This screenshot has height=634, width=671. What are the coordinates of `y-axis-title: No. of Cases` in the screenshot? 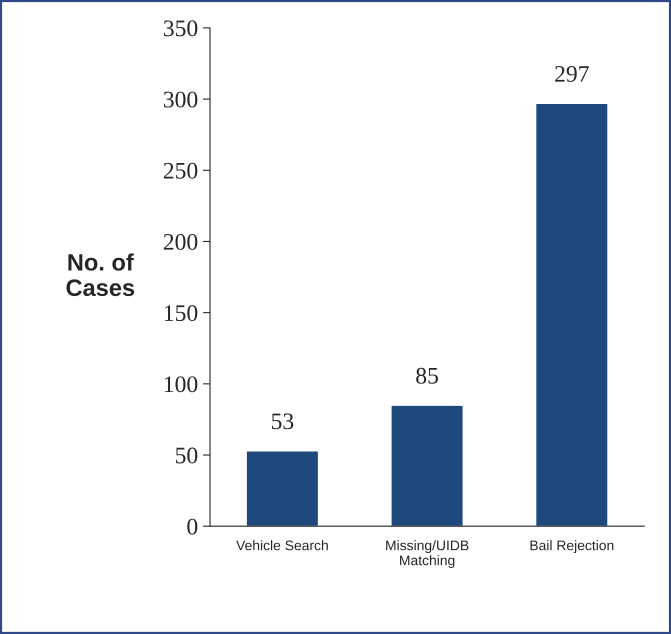 It's located at (100, 274).